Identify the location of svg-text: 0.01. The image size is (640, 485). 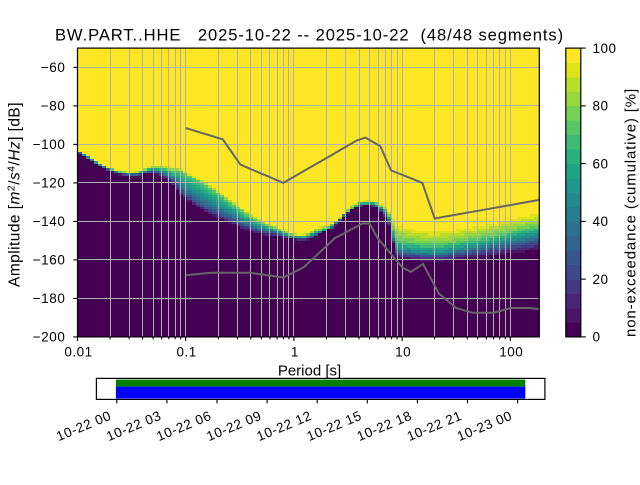
(78, 351).